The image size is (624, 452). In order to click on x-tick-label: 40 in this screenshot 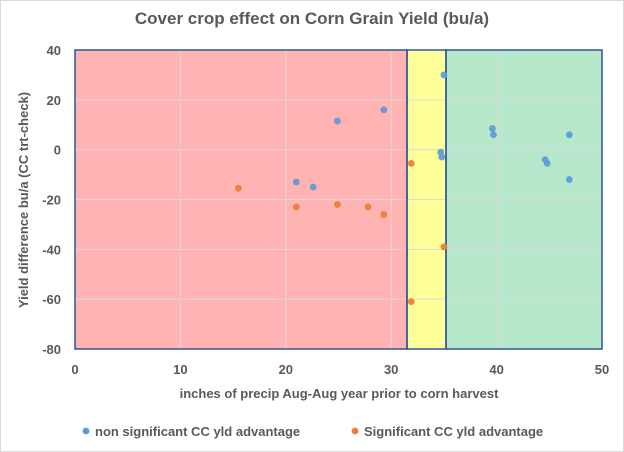, I will do `click(496, 369)`.